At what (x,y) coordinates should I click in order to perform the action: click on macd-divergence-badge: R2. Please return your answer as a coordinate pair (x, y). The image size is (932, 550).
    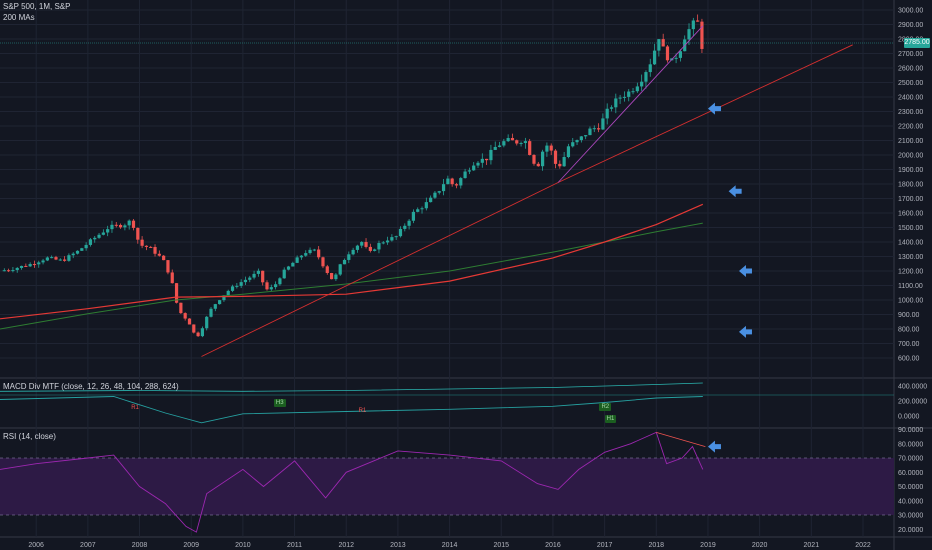
    Looking at the image, I should click on (605, 407).